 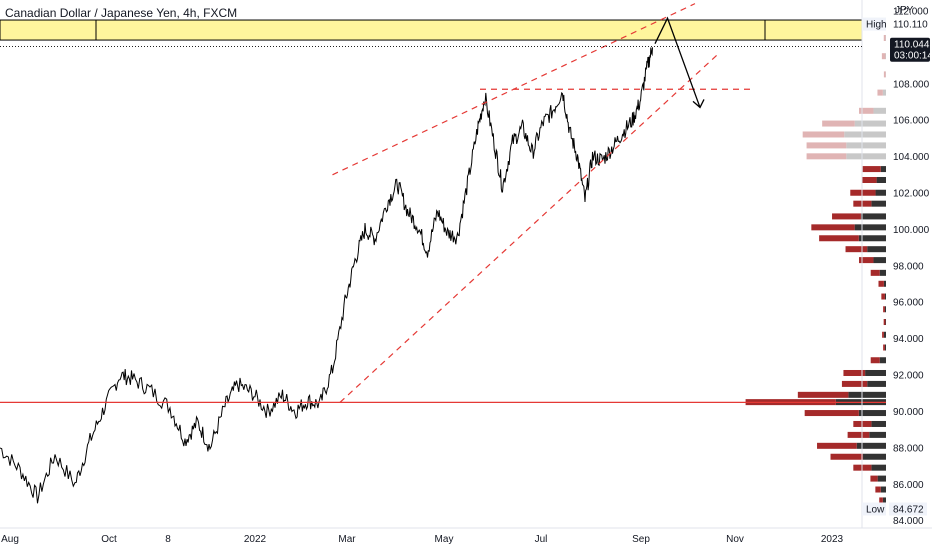 What do you see at coordinates (912, 45) in the screenshot?
I see `last-price-value: 110.044` at bounding box center [912, 45].